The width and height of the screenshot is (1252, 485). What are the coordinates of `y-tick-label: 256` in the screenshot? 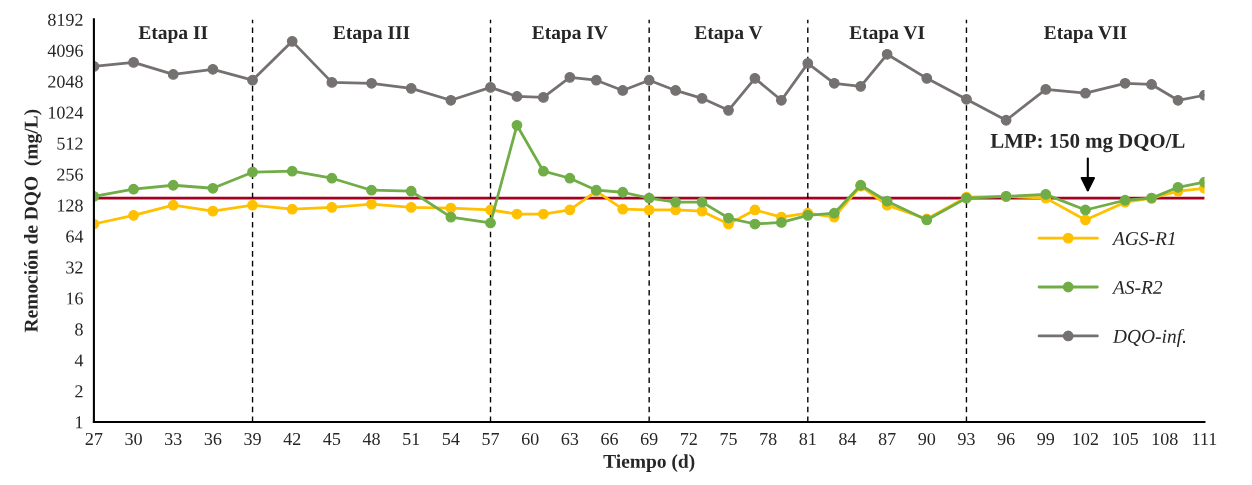 It's located at (70, 174).